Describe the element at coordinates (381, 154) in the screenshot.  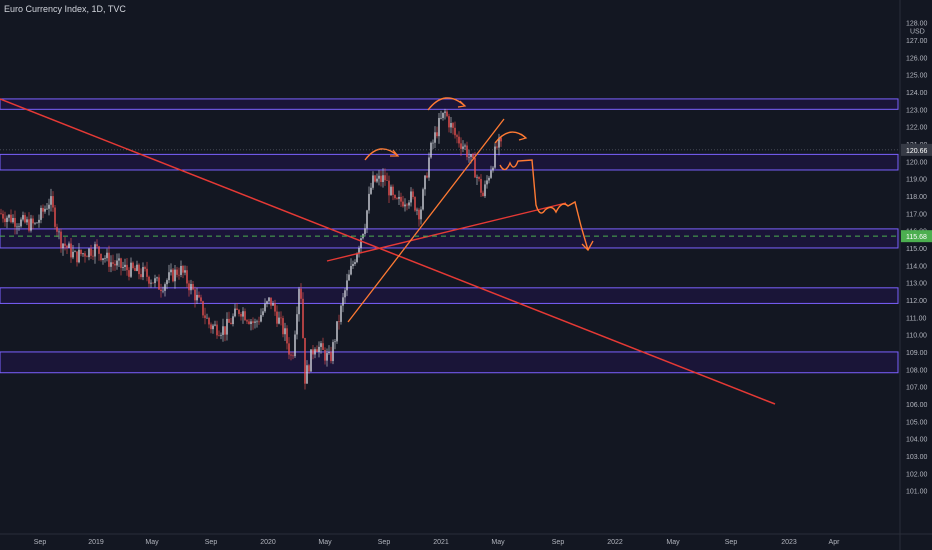
I see `annotation-arc` at that location.